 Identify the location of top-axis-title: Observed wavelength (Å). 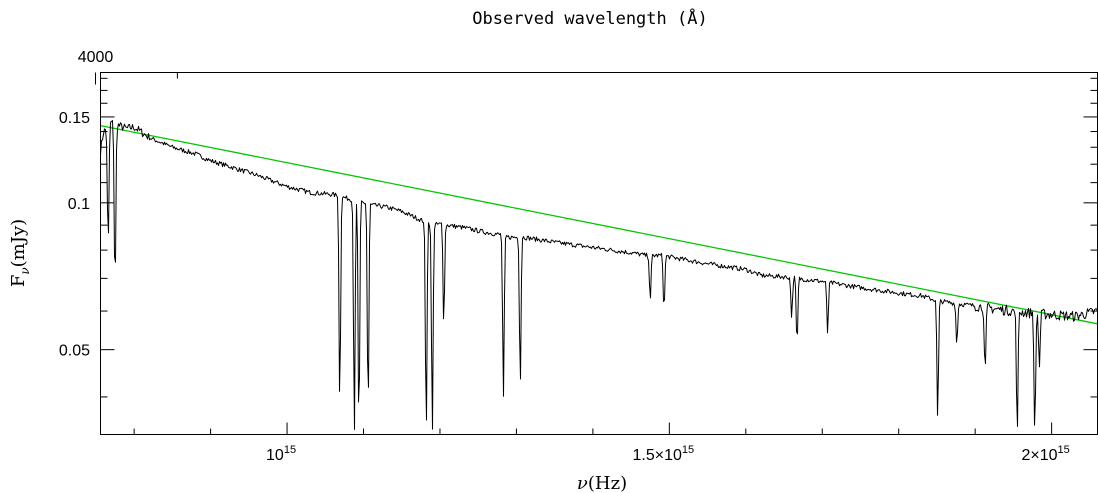
(589, 18).